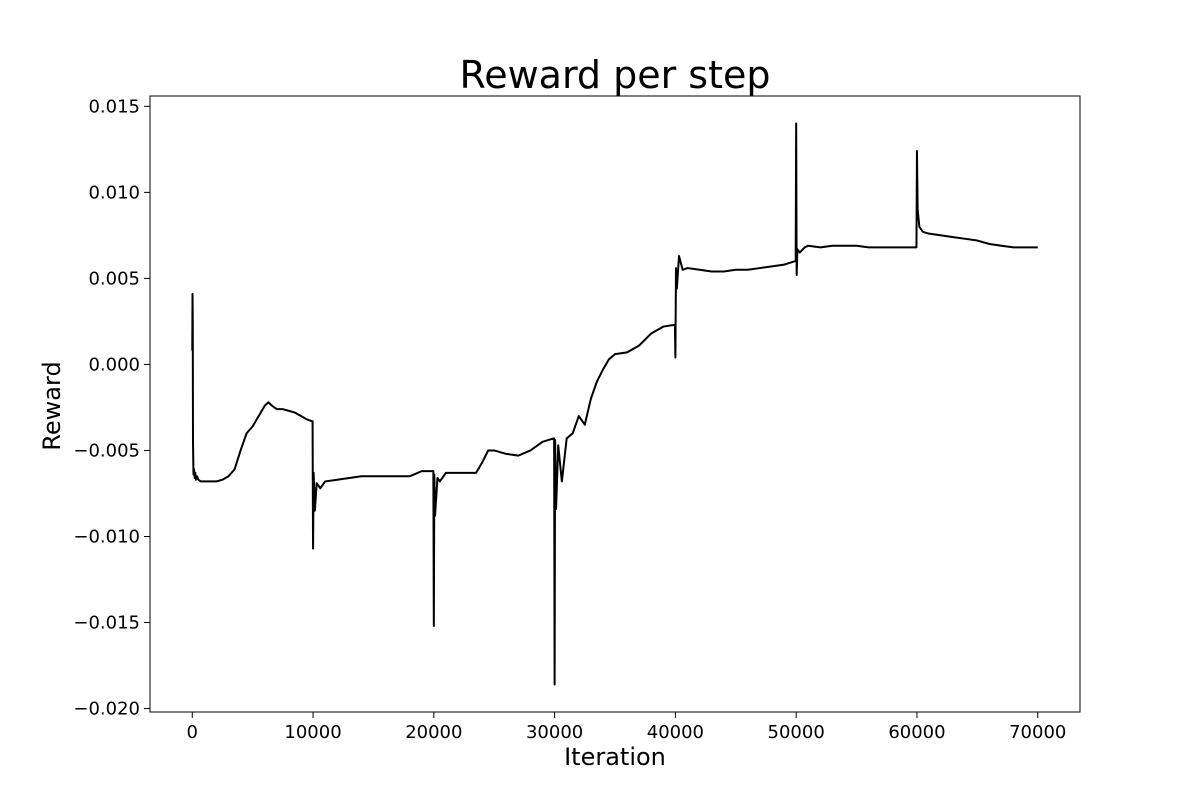 The width and height of the screenshot is (1200, 800). What do you see at coordinates (554, 732) in the screenshot?
I see `x-tick-label: 30000` at bounding box center [554, 732].